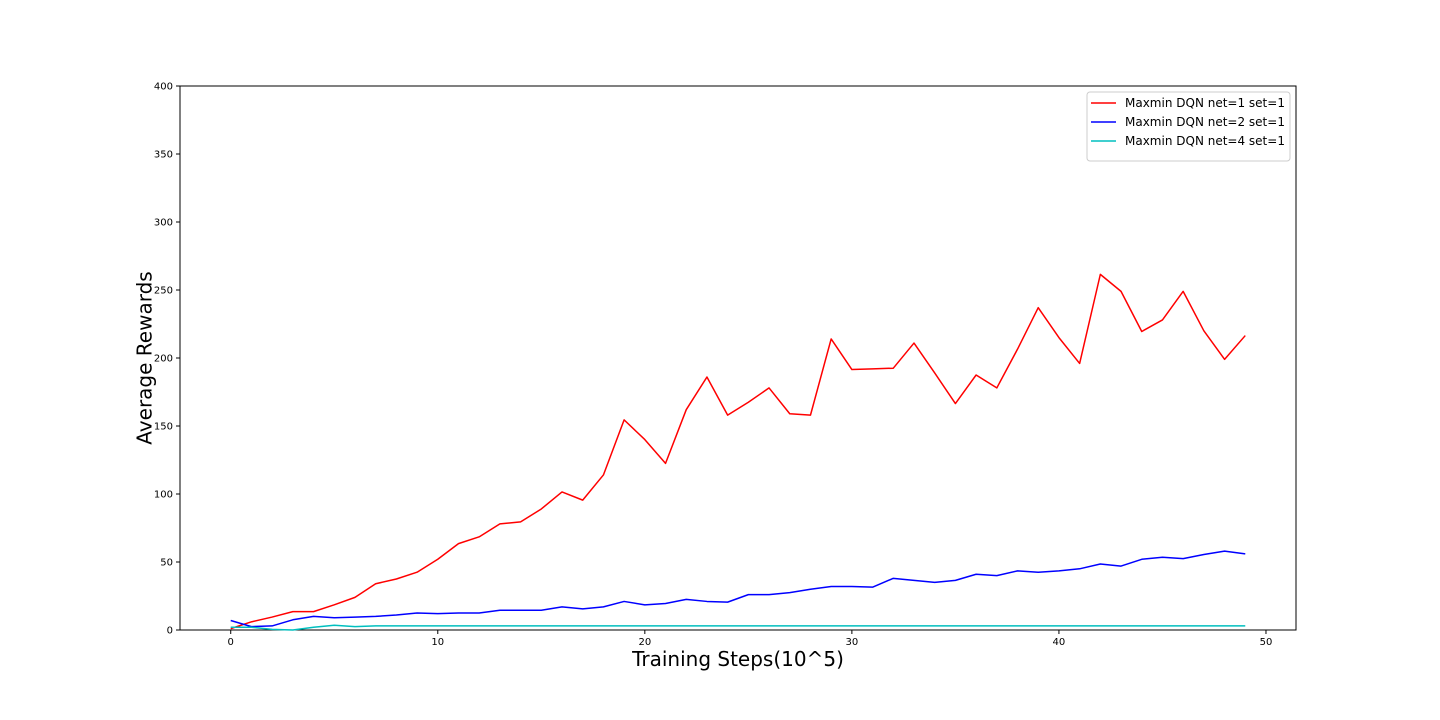 The height and width of the screenshot is (720, 1440). What do you see at coordinates (644, 642) in the screenshot?
I see `x-tick-label: 20` at bounding box center [644, 642].